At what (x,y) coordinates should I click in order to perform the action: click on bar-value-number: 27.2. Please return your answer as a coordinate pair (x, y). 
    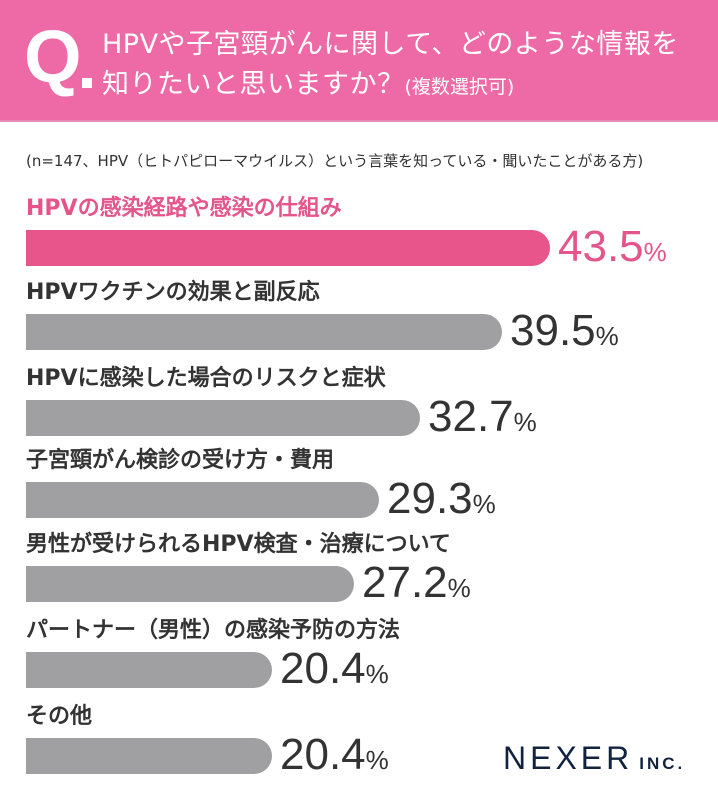
    Looking at the image, I should click on (405, 582).